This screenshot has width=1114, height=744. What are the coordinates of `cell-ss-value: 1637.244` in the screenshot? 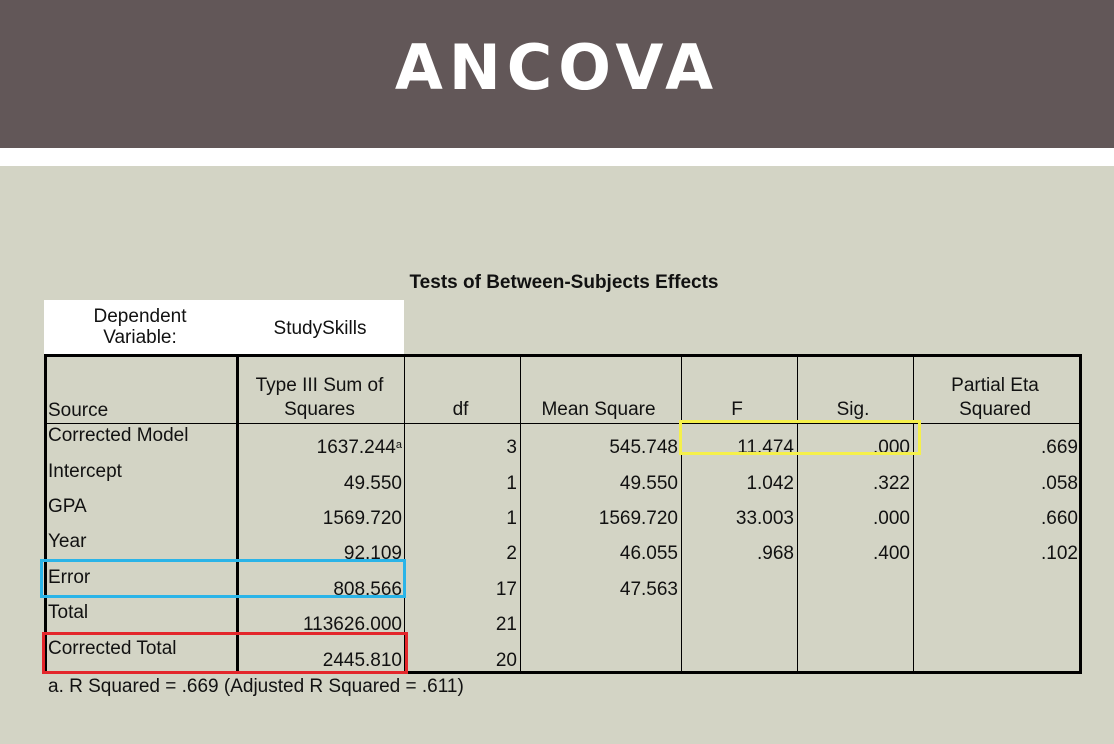 It's located at (356, 447).